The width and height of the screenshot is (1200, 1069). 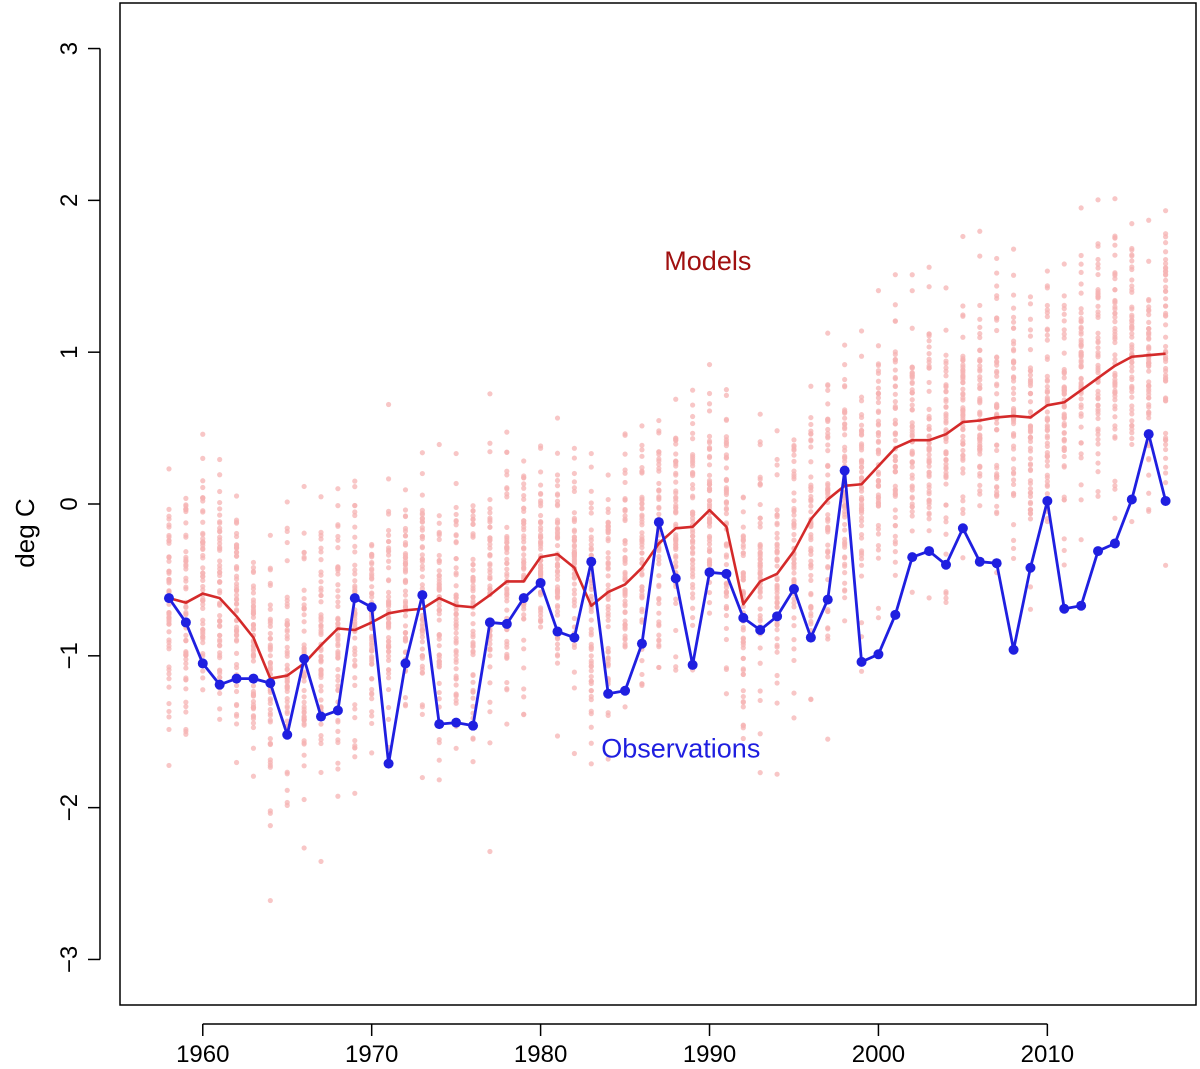 What do you see at coordinates (680, 749) in the screenshot?
I see `observations-label: Observations` at bounding box center [680, 749].